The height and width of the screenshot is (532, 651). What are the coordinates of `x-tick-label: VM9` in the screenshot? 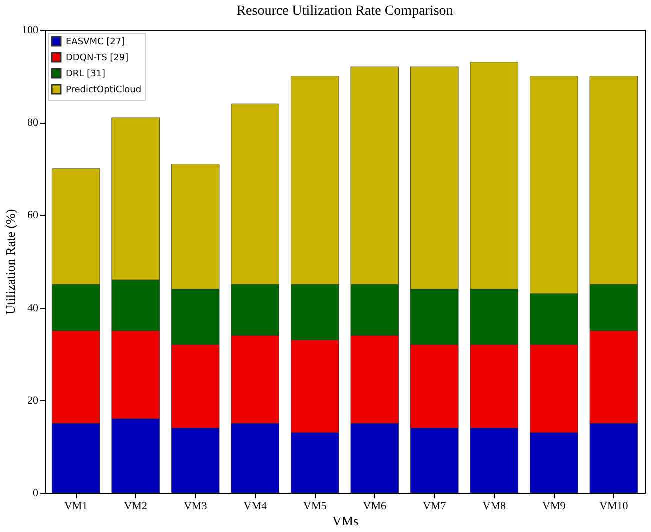 It's located at (554, 506).